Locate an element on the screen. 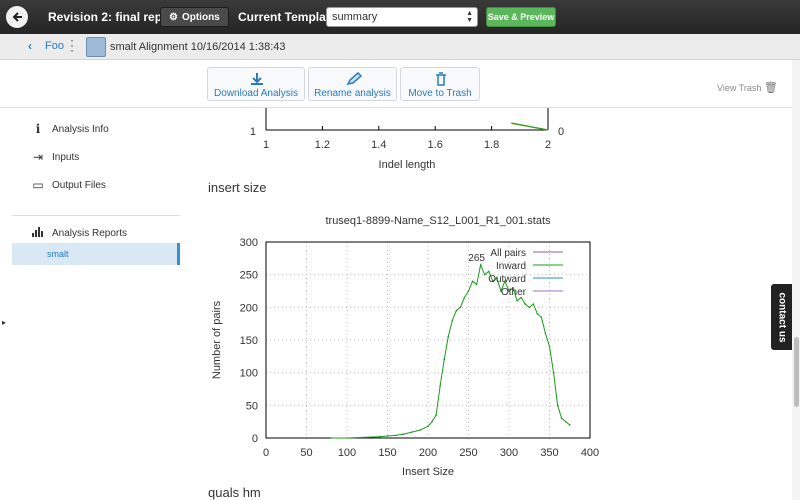 This screenshot has height=500, width=800. download-analysis-button: Download Analysis is located at coordinates (256, 84).